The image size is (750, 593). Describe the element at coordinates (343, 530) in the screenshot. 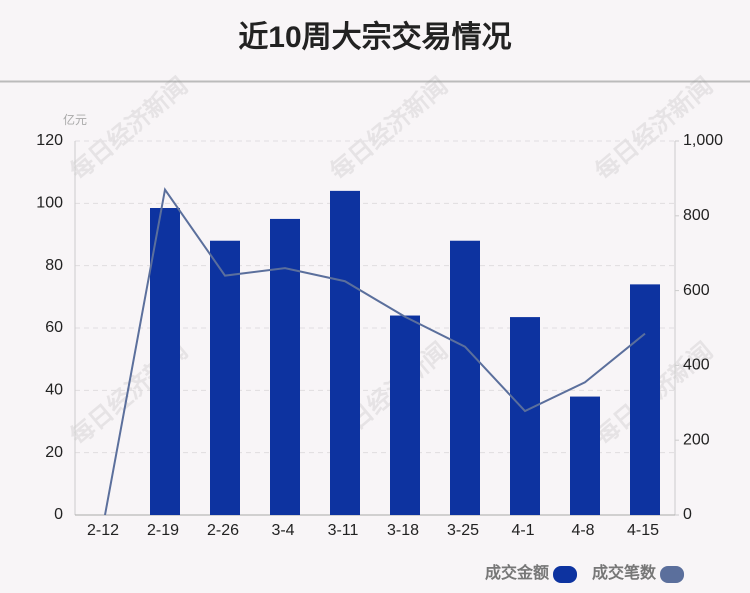

I see `x-tick-label: 3-11` at that location.